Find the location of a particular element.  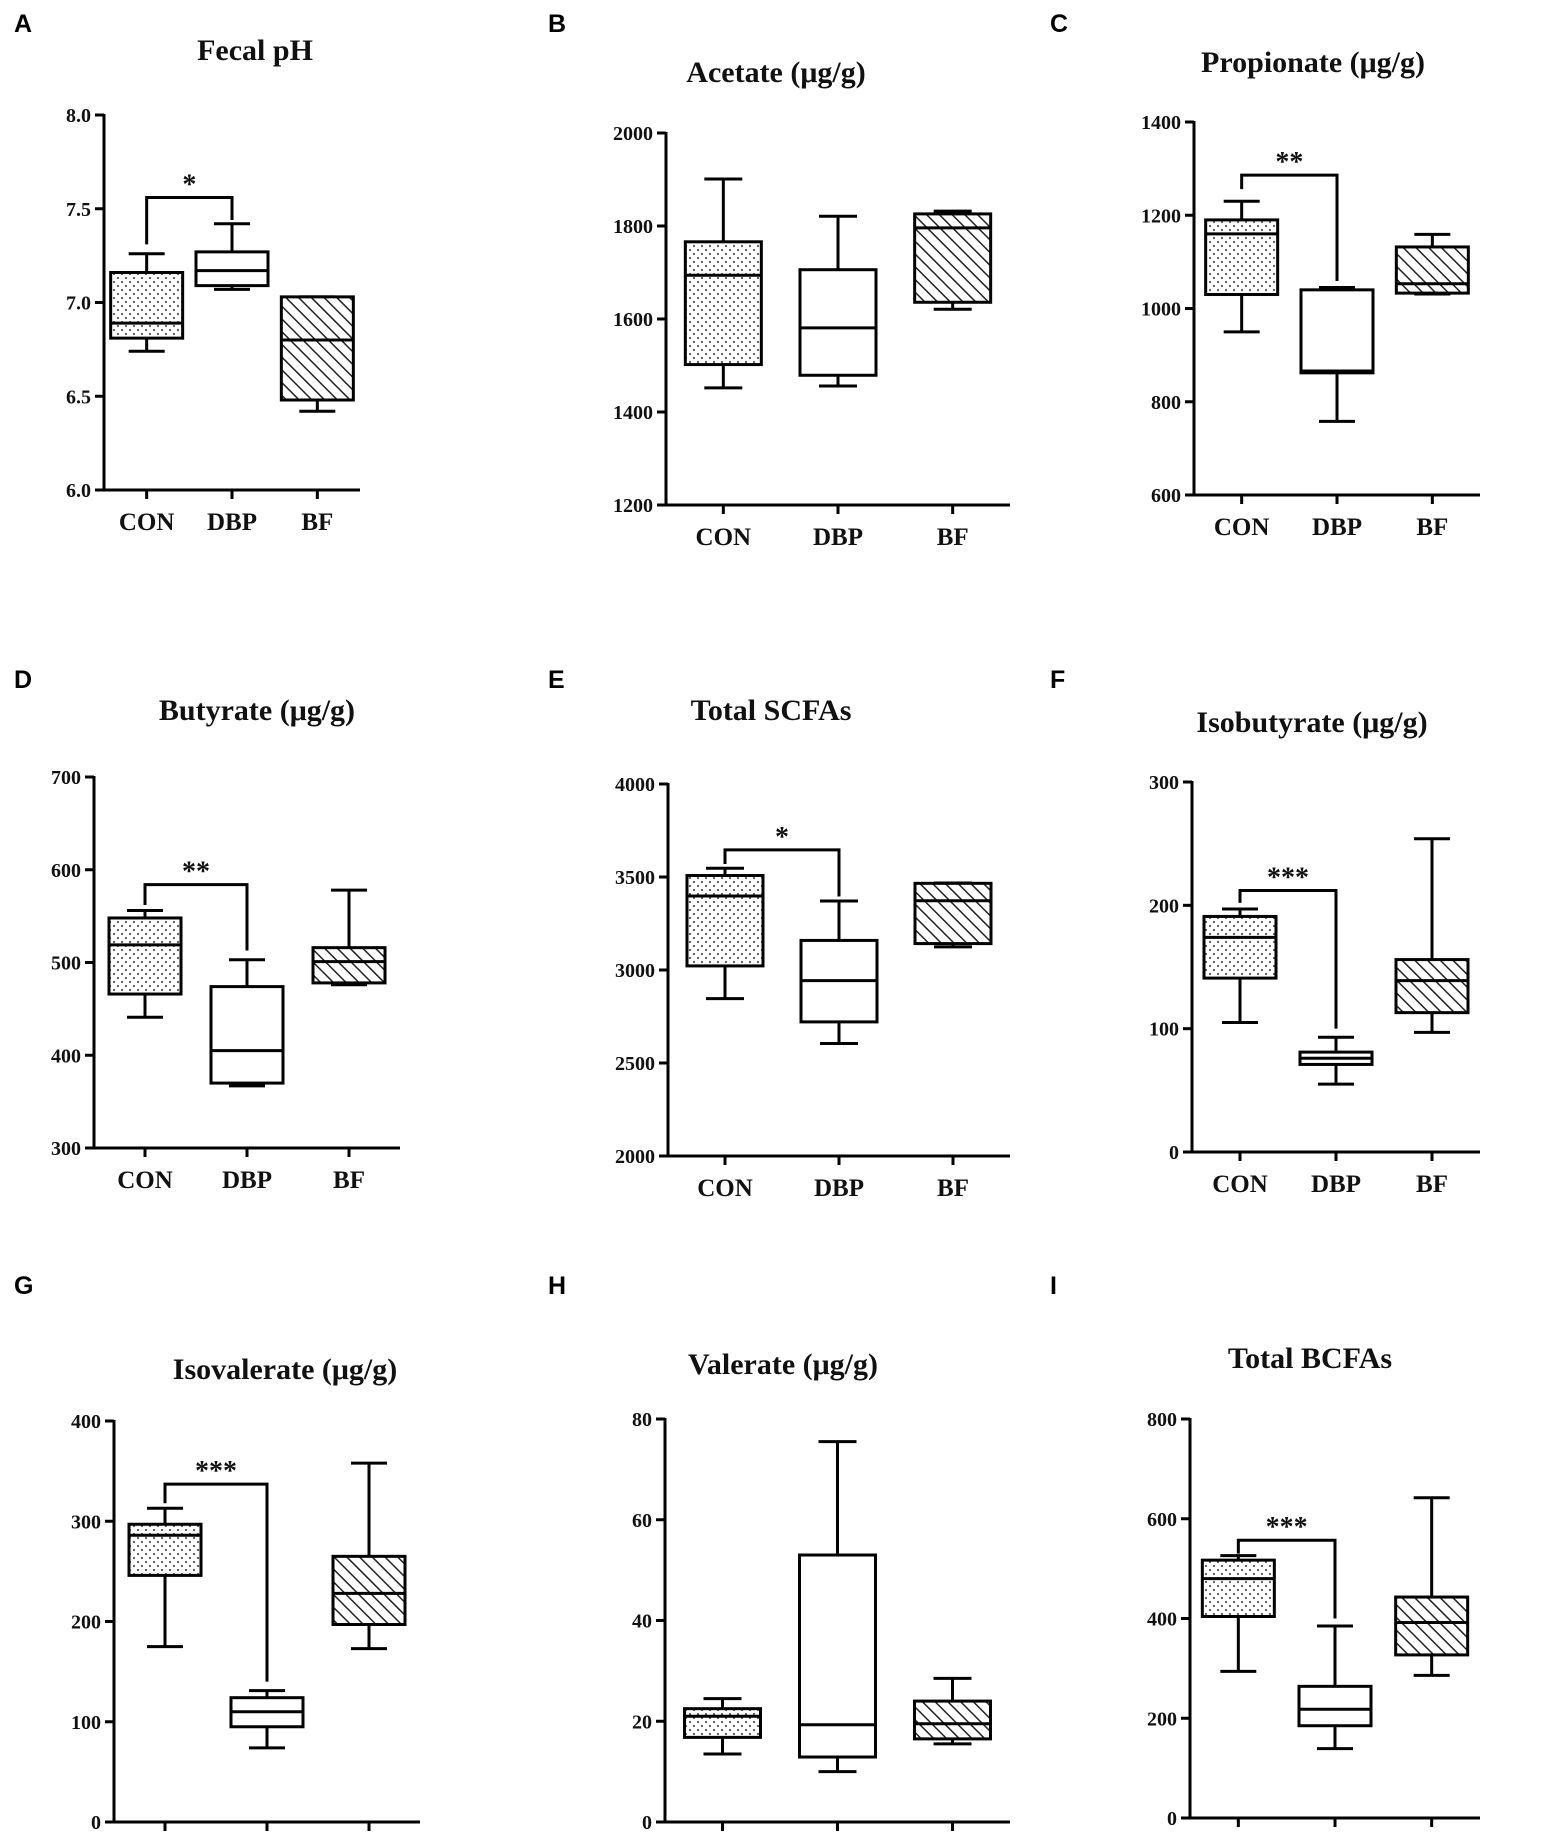

y-tick-label: 300 is located at coordinates (86, 1522).